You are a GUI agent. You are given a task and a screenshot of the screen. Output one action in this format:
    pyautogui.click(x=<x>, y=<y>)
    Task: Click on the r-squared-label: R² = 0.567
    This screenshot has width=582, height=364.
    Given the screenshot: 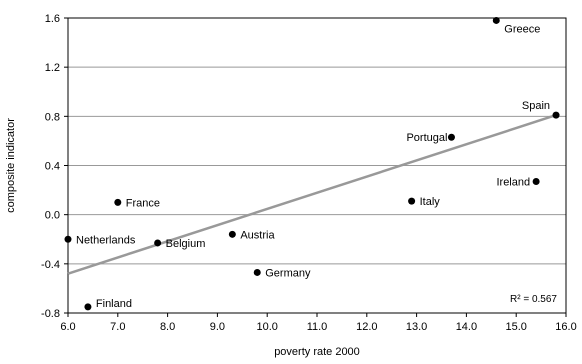 What is the action you would take?
    pyautogui.click(x=533, y=299)
    